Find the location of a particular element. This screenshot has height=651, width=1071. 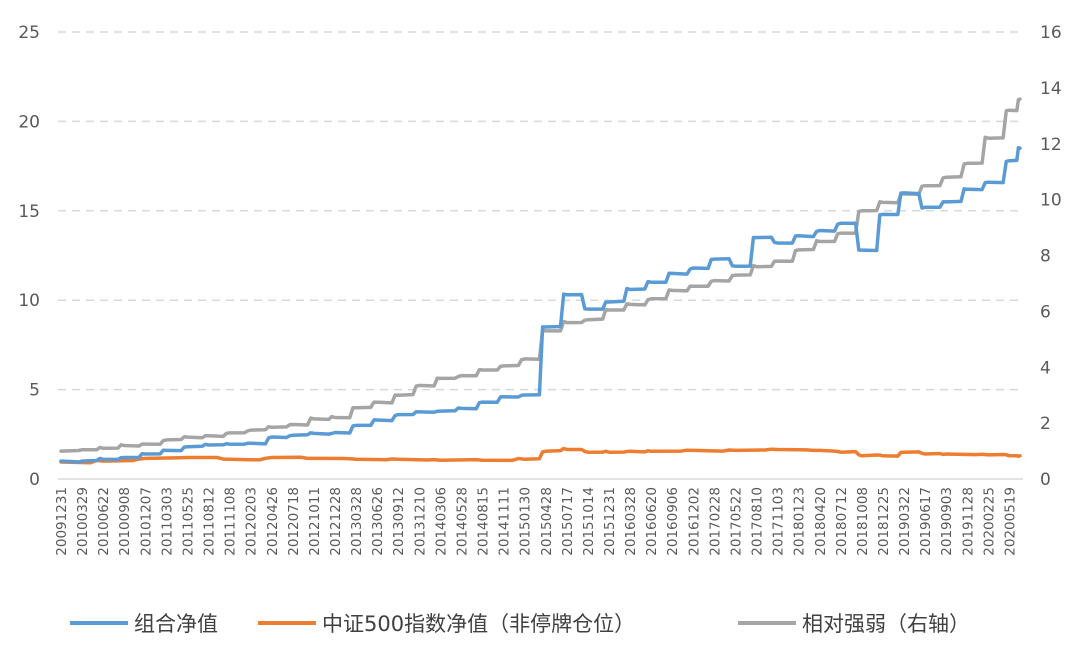

x-tick-label: 20180712 is located at coordinates (842, 521).